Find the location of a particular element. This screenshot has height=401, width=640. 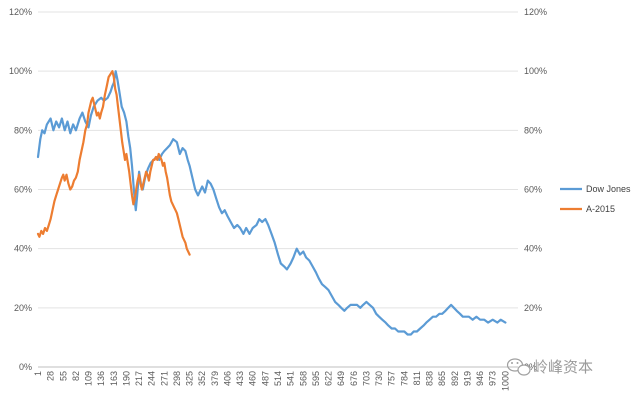

y-tick-right: 40% is located at coordinates (533, 249).